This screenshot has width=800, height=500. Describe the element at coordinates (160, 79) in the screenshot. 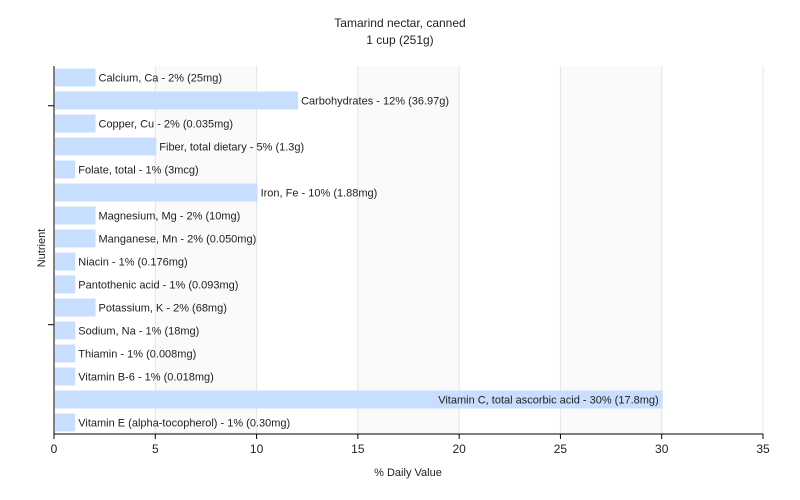

I see `bar-label: Calcium, Ca - 2% (25mg)` at that location.